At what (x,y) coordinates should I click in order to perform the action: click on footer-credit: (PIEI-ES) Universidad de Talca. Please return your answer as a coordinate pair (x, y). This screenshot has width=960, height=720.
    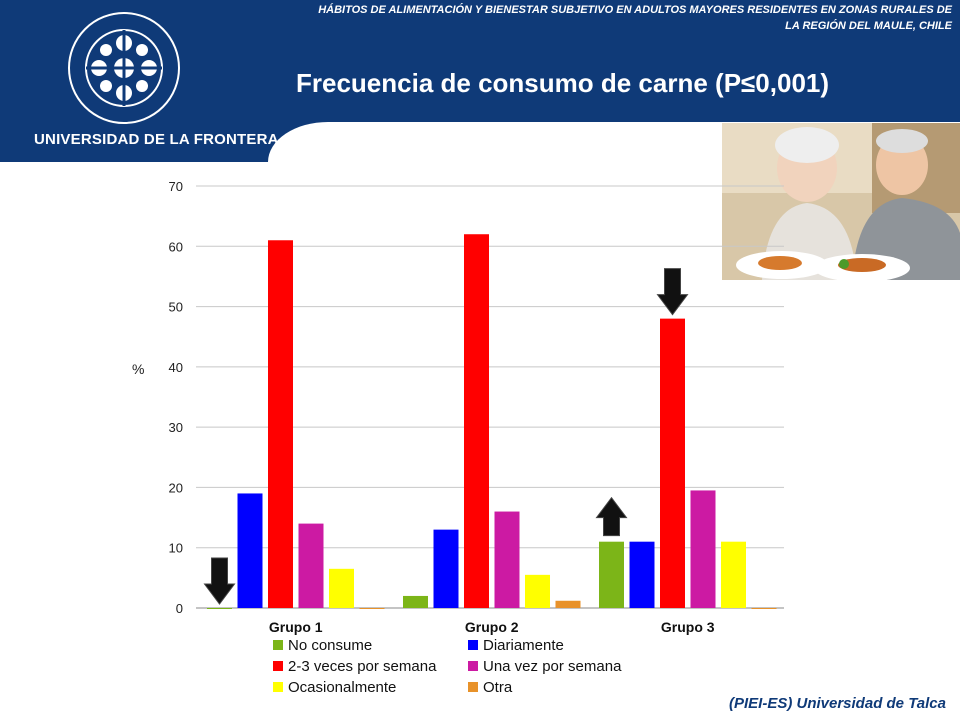
    Looking at the image, I should click on (837, 703).